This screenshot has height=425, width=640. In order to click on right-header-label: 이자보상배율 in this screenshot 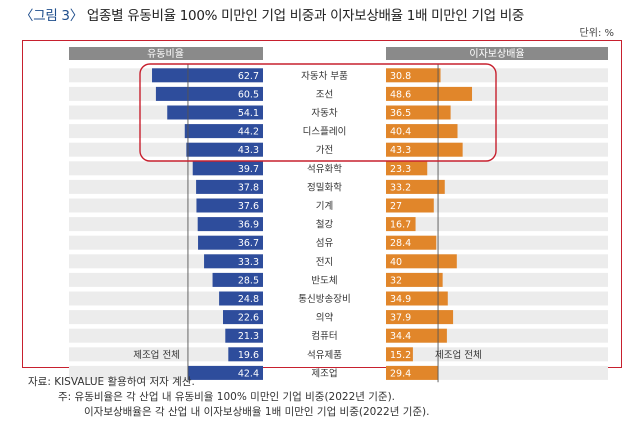, I will do `click(496, 54)`.